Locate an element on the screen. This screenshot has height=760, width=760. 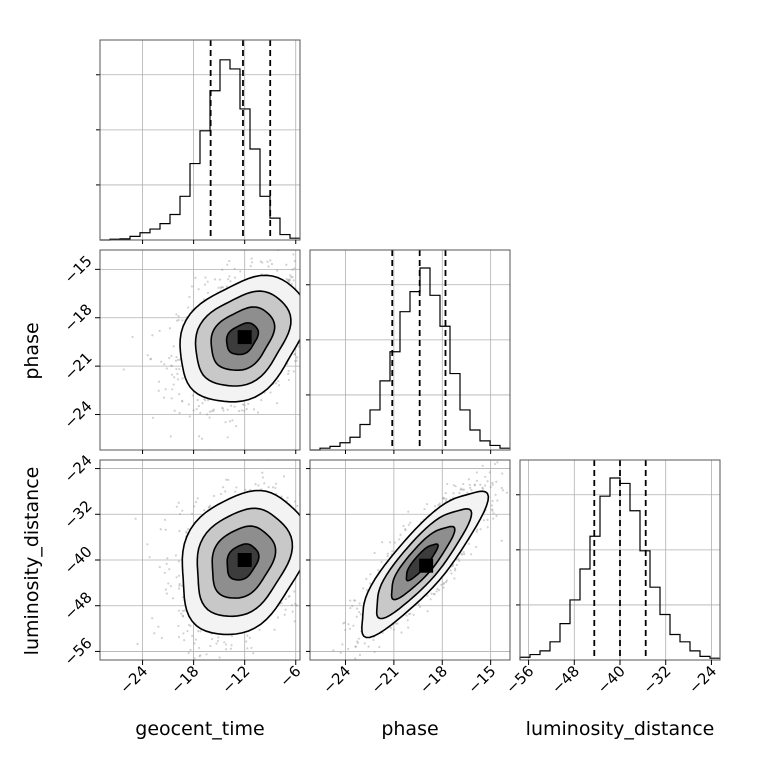
hist-bars-phase is located at coordinates (410, 359).